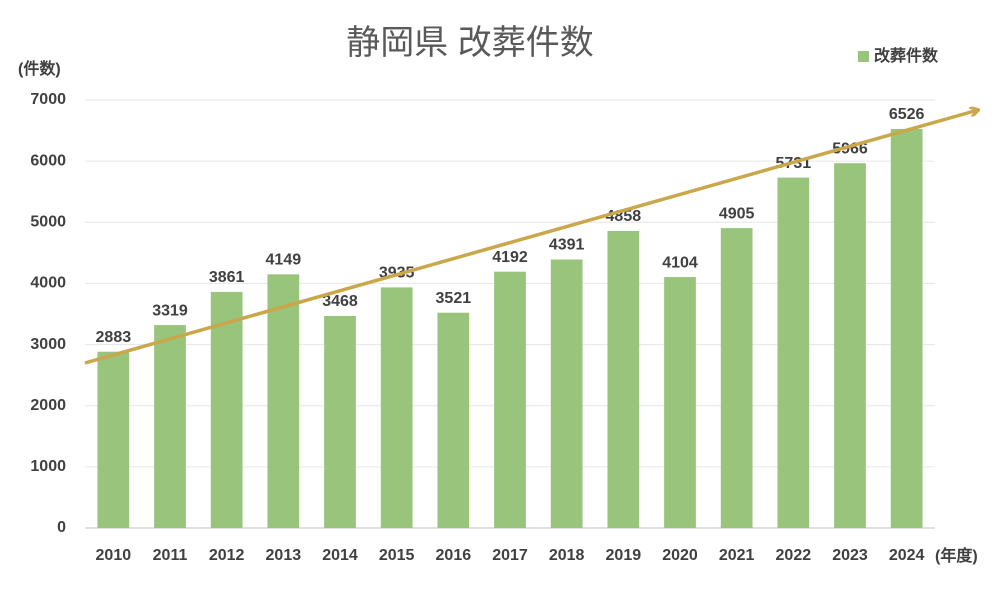 This screenshot has width=1000, height=600. Describe the element at coordinates (227, 555) in the screenshot. I see `x-tick-label: 2012` at that location.